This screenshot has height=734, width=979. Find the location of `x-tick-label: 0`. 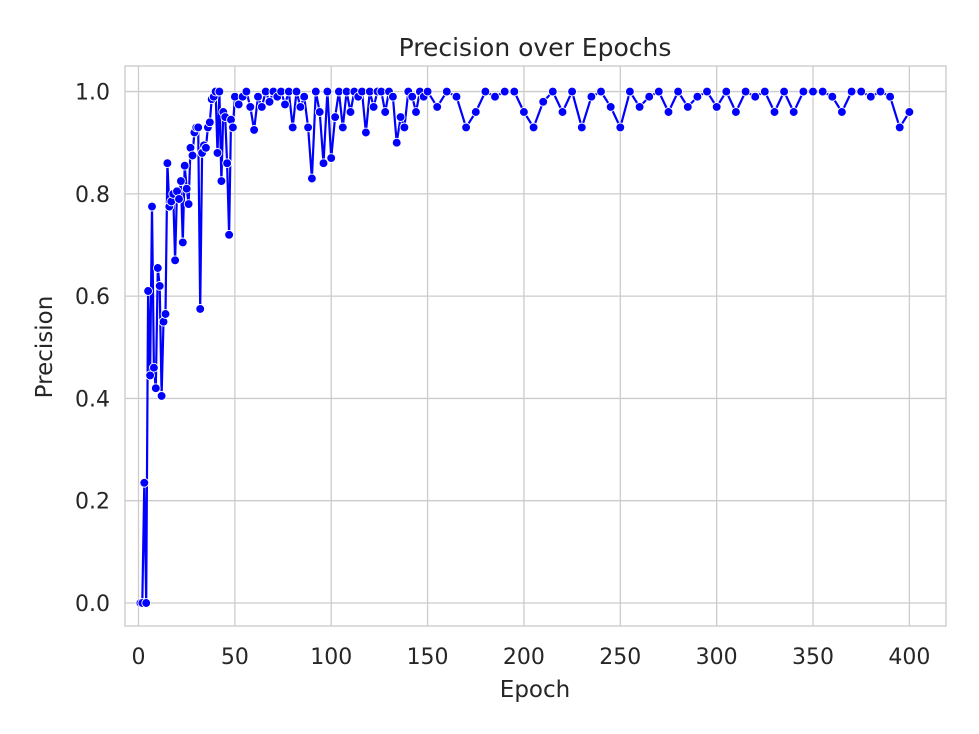

x-tick-label: 0 is located at coordinates (138, 657).